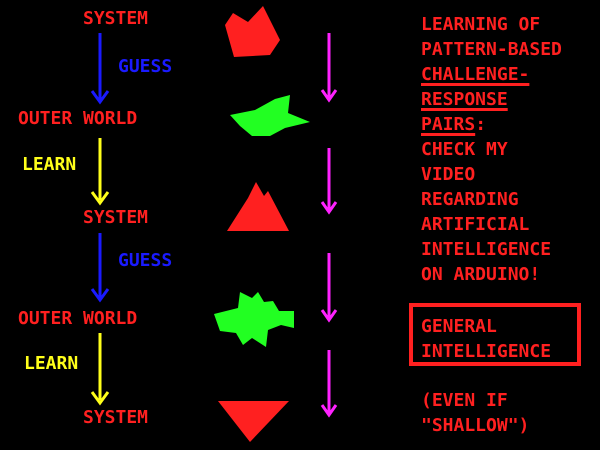  I want to click on learn-label-1: LEARN, so click(49, 164).